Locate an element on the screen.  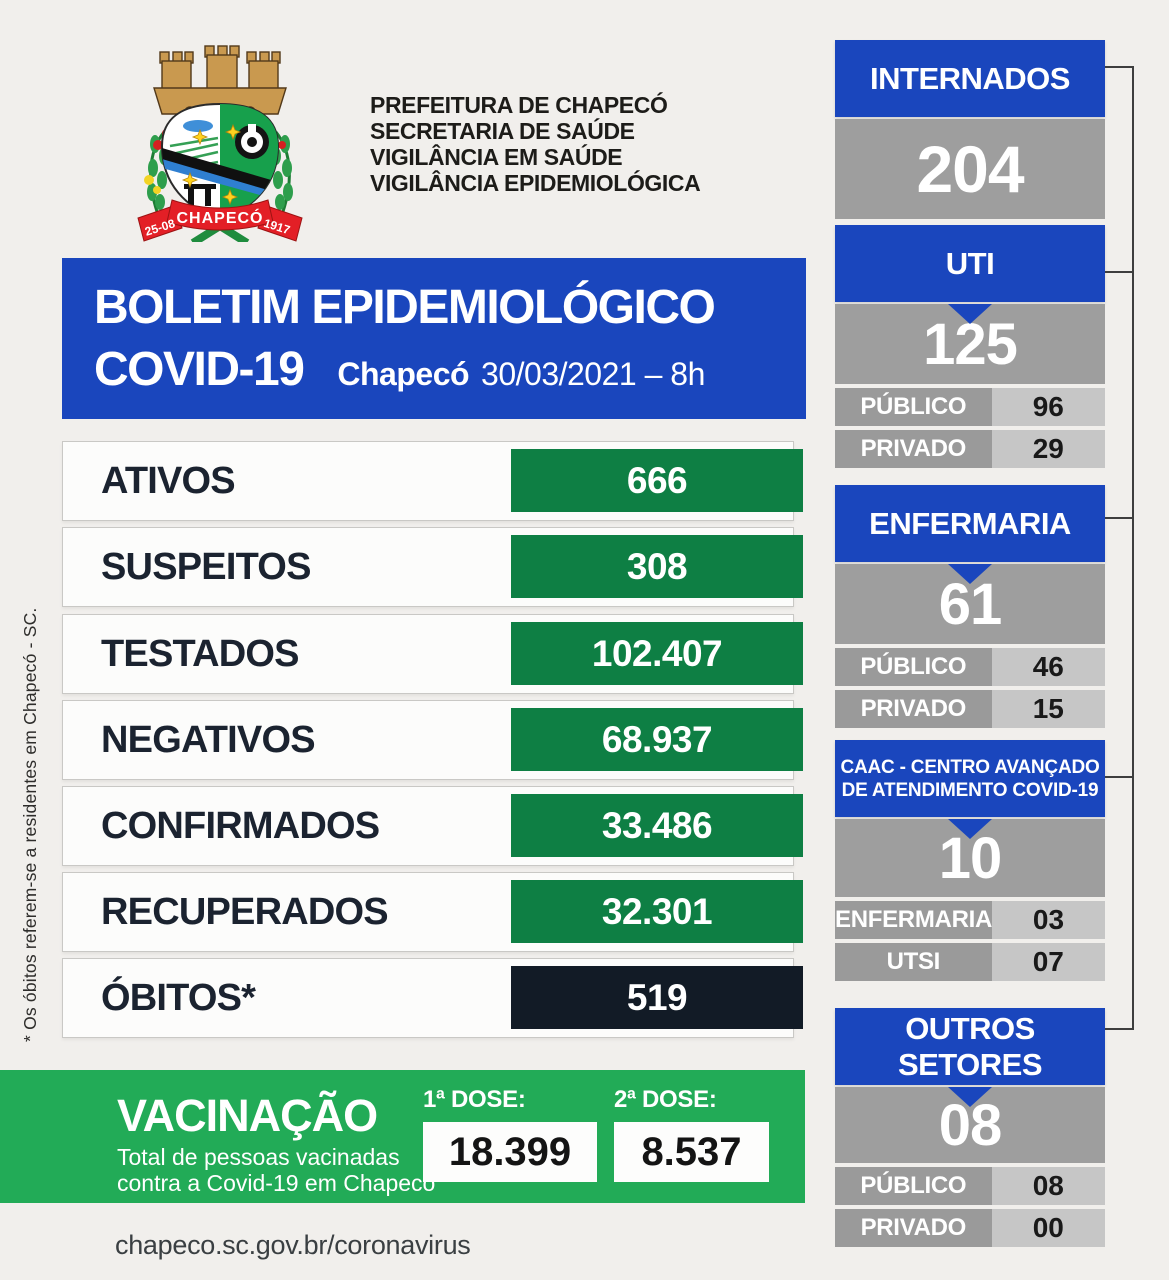
stat-label: ATIVOS is located at coordinates (168, 481).